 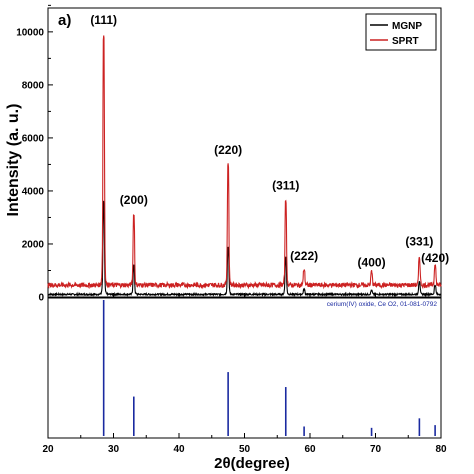 I want to click on x-tick-label: 60, so click(x=310, y=449).